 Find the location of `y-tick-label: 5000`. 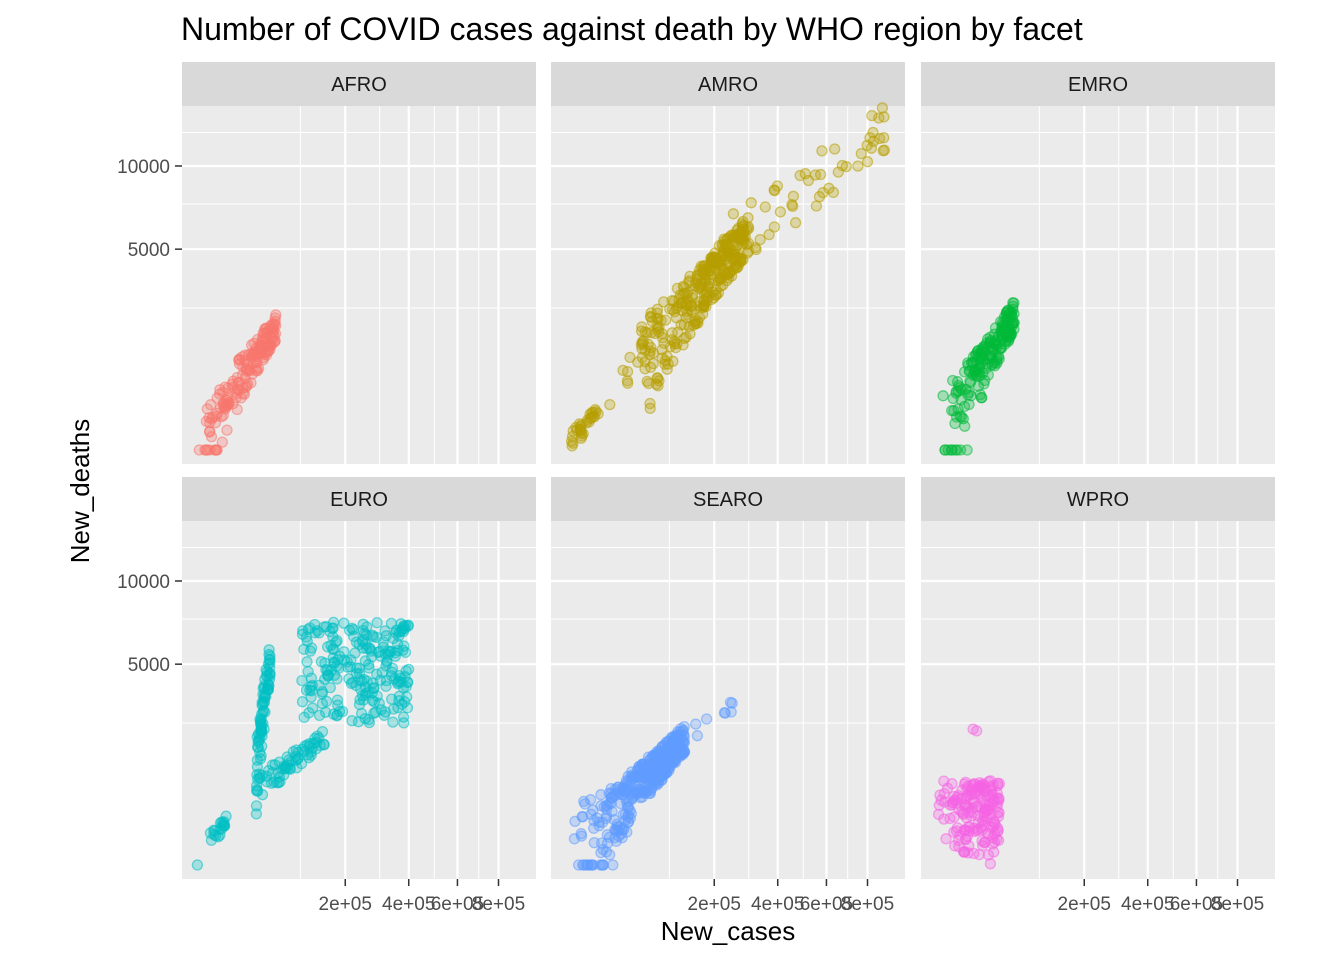

y-tick-label: 5000 is located at coordinates (149, 250).